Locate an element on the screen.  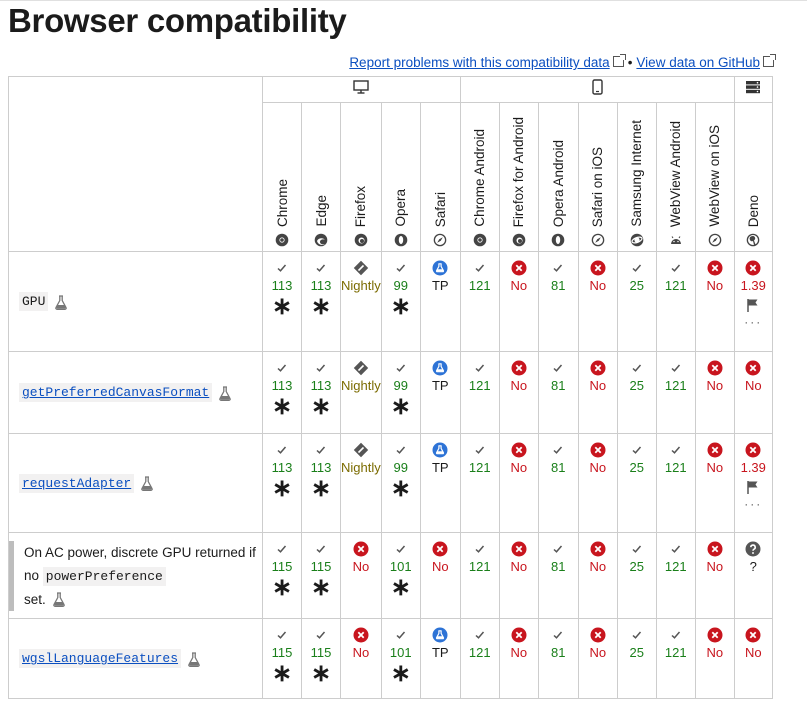
version-label: 25 is located at coordinates (636, 467).